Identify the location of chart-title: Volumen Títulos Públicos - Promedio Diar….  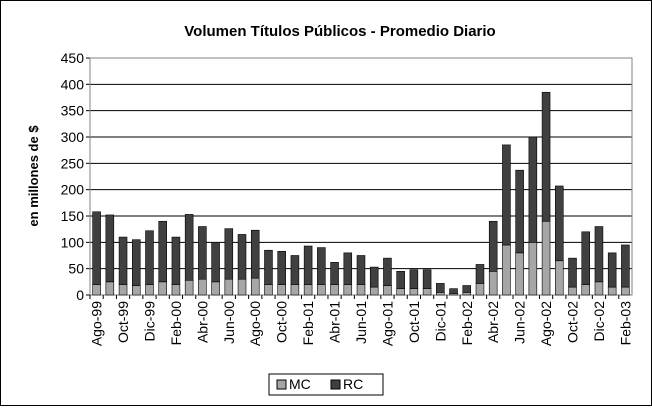
(339, 31).